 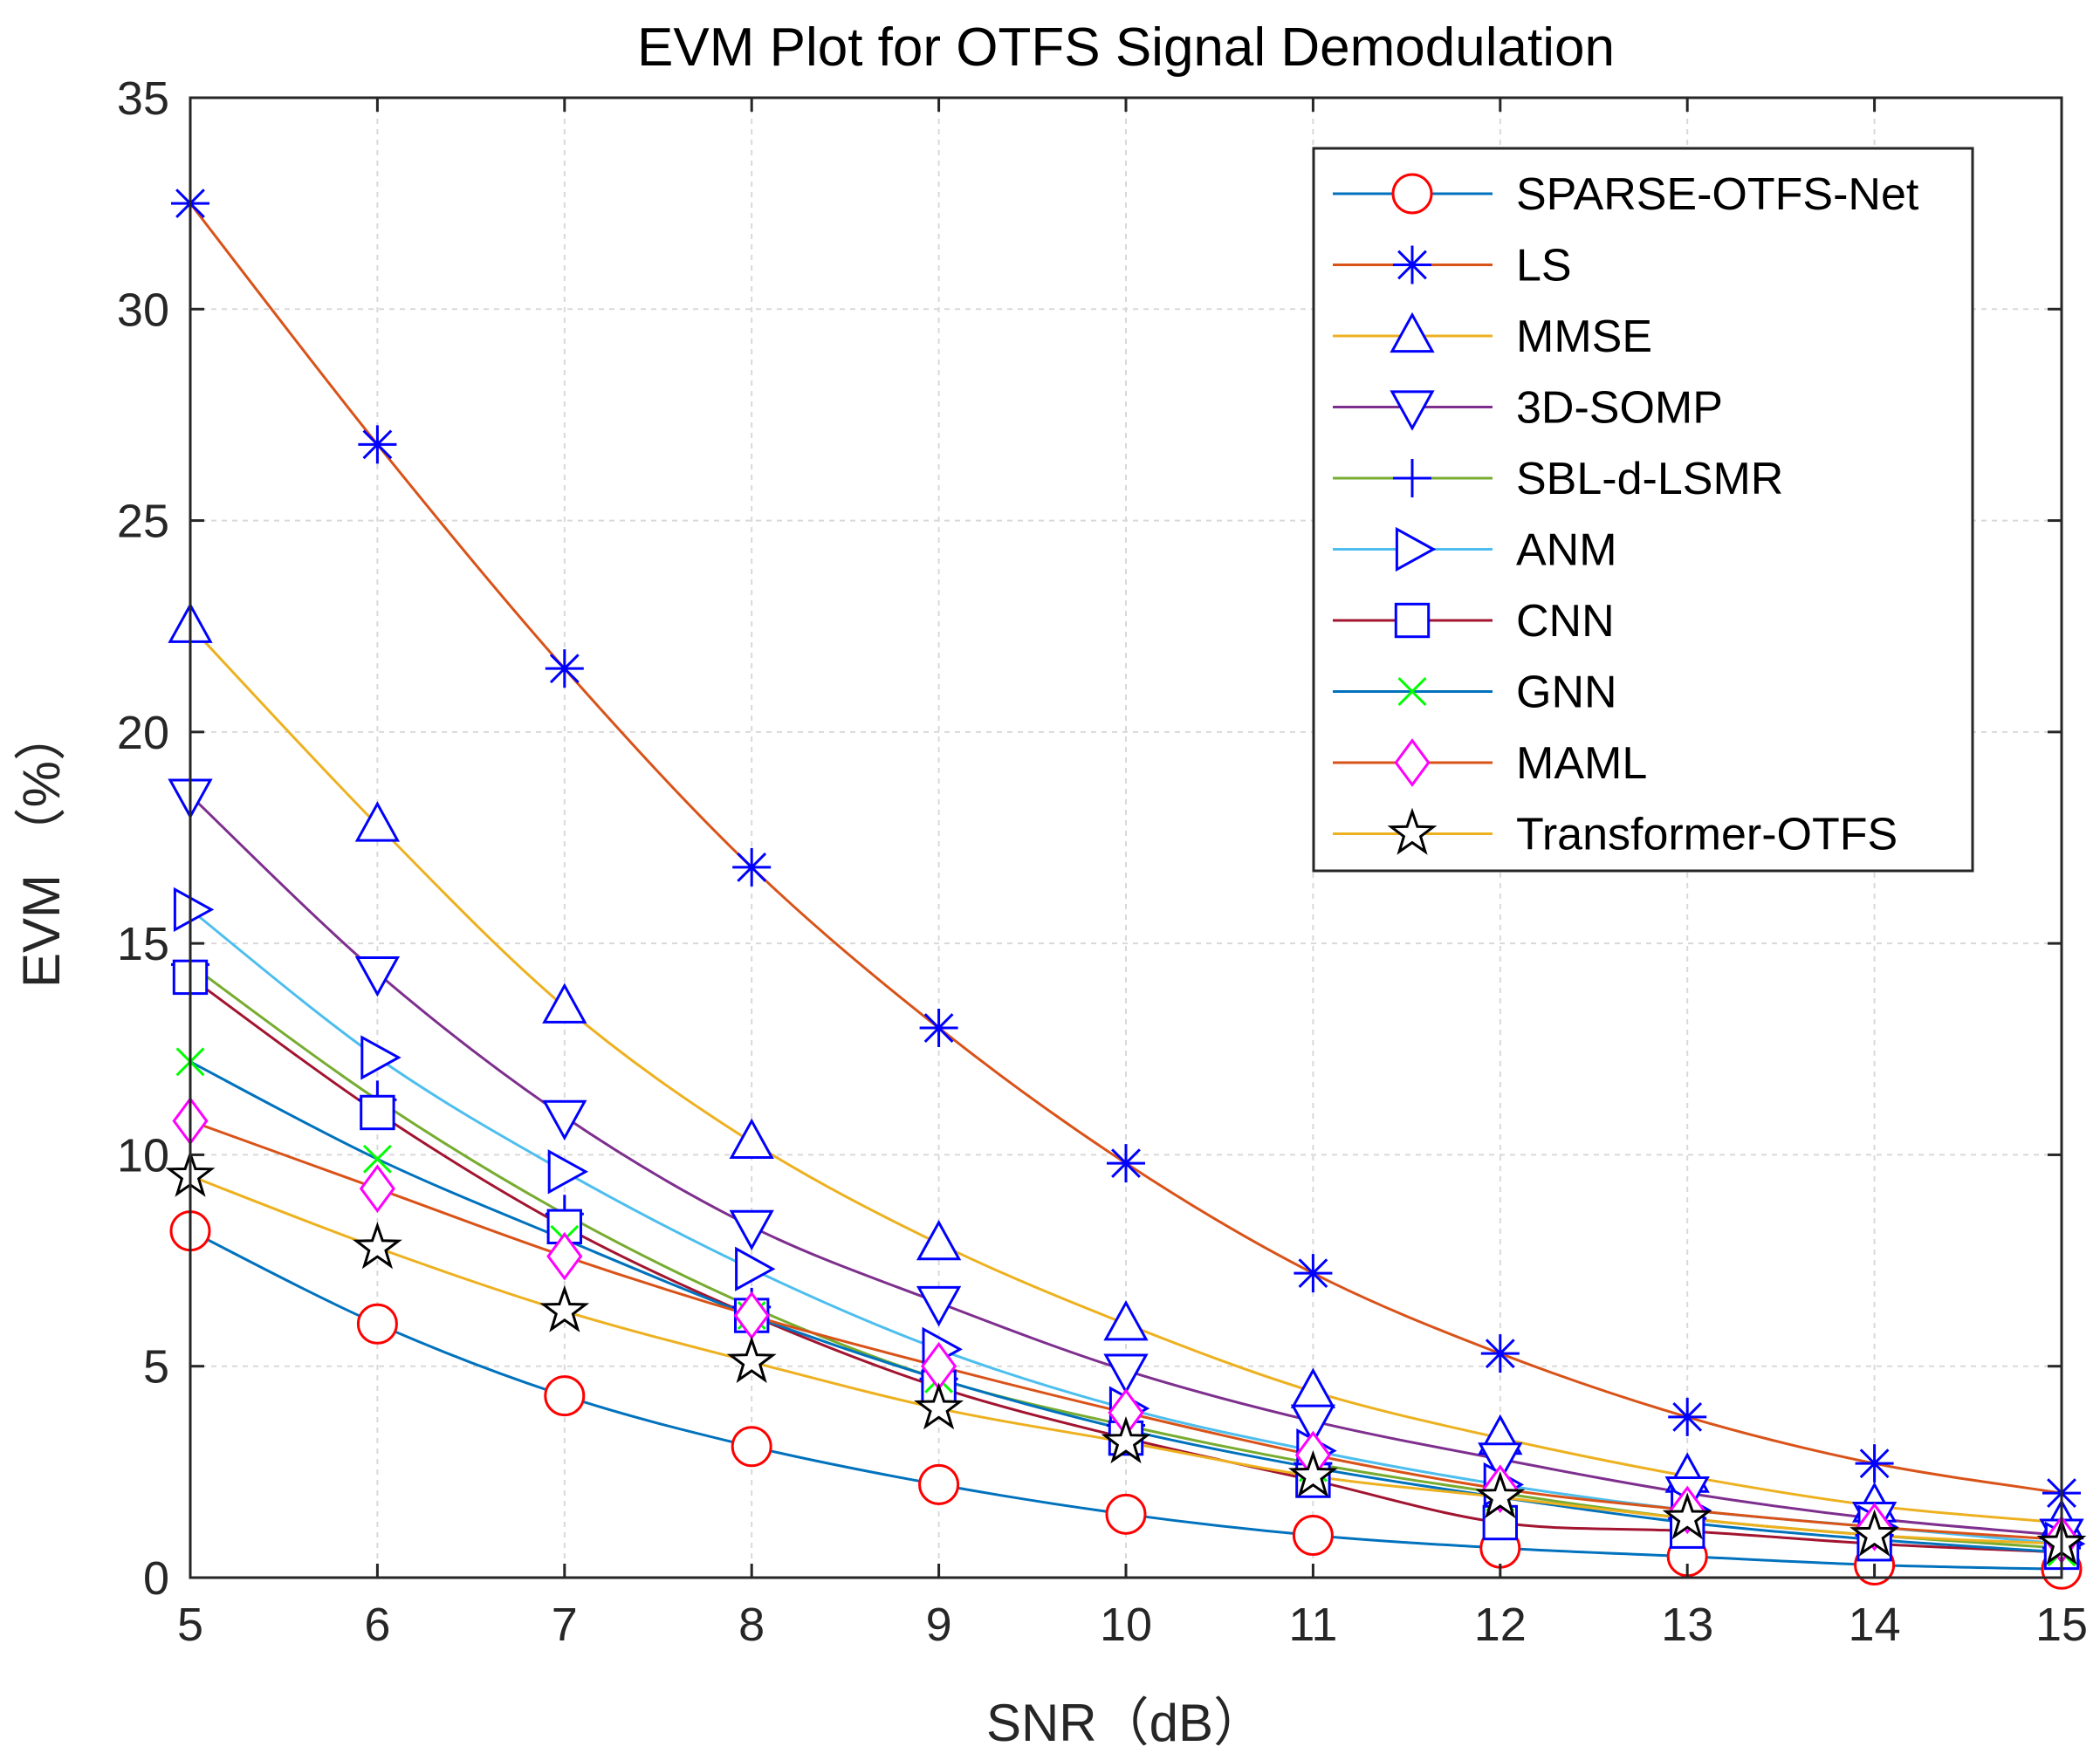 What do you see at coordinates (1584, 337) in the screenshot?
I see `legend-label-2: MMSE` at bounding box center [1584, 337].